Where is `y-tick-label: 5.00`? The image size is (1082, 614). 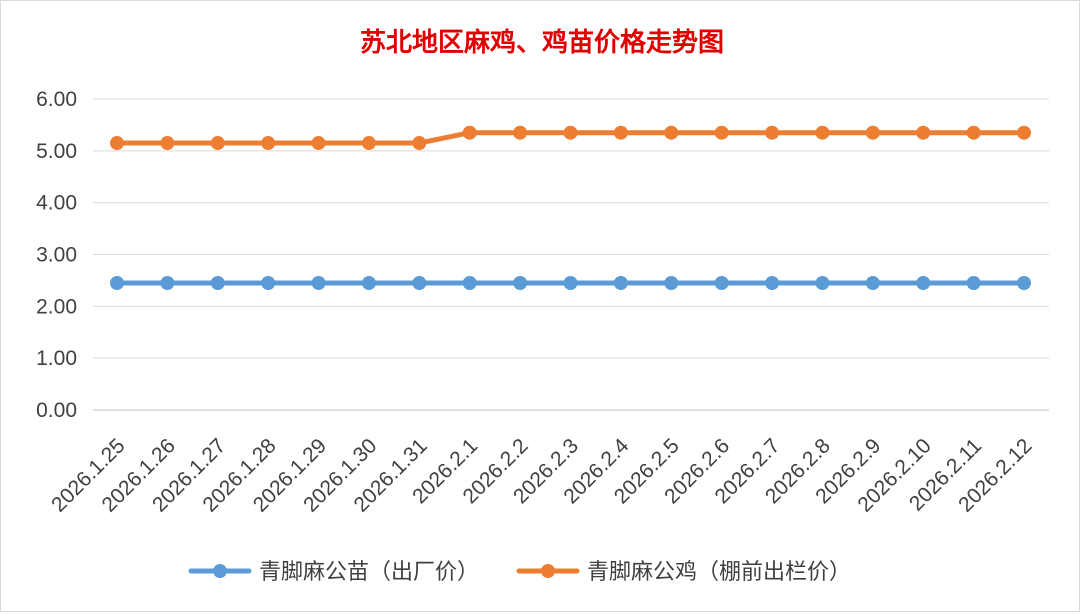
y-tick-label: 5.00 is located at coordinates (56, 151).